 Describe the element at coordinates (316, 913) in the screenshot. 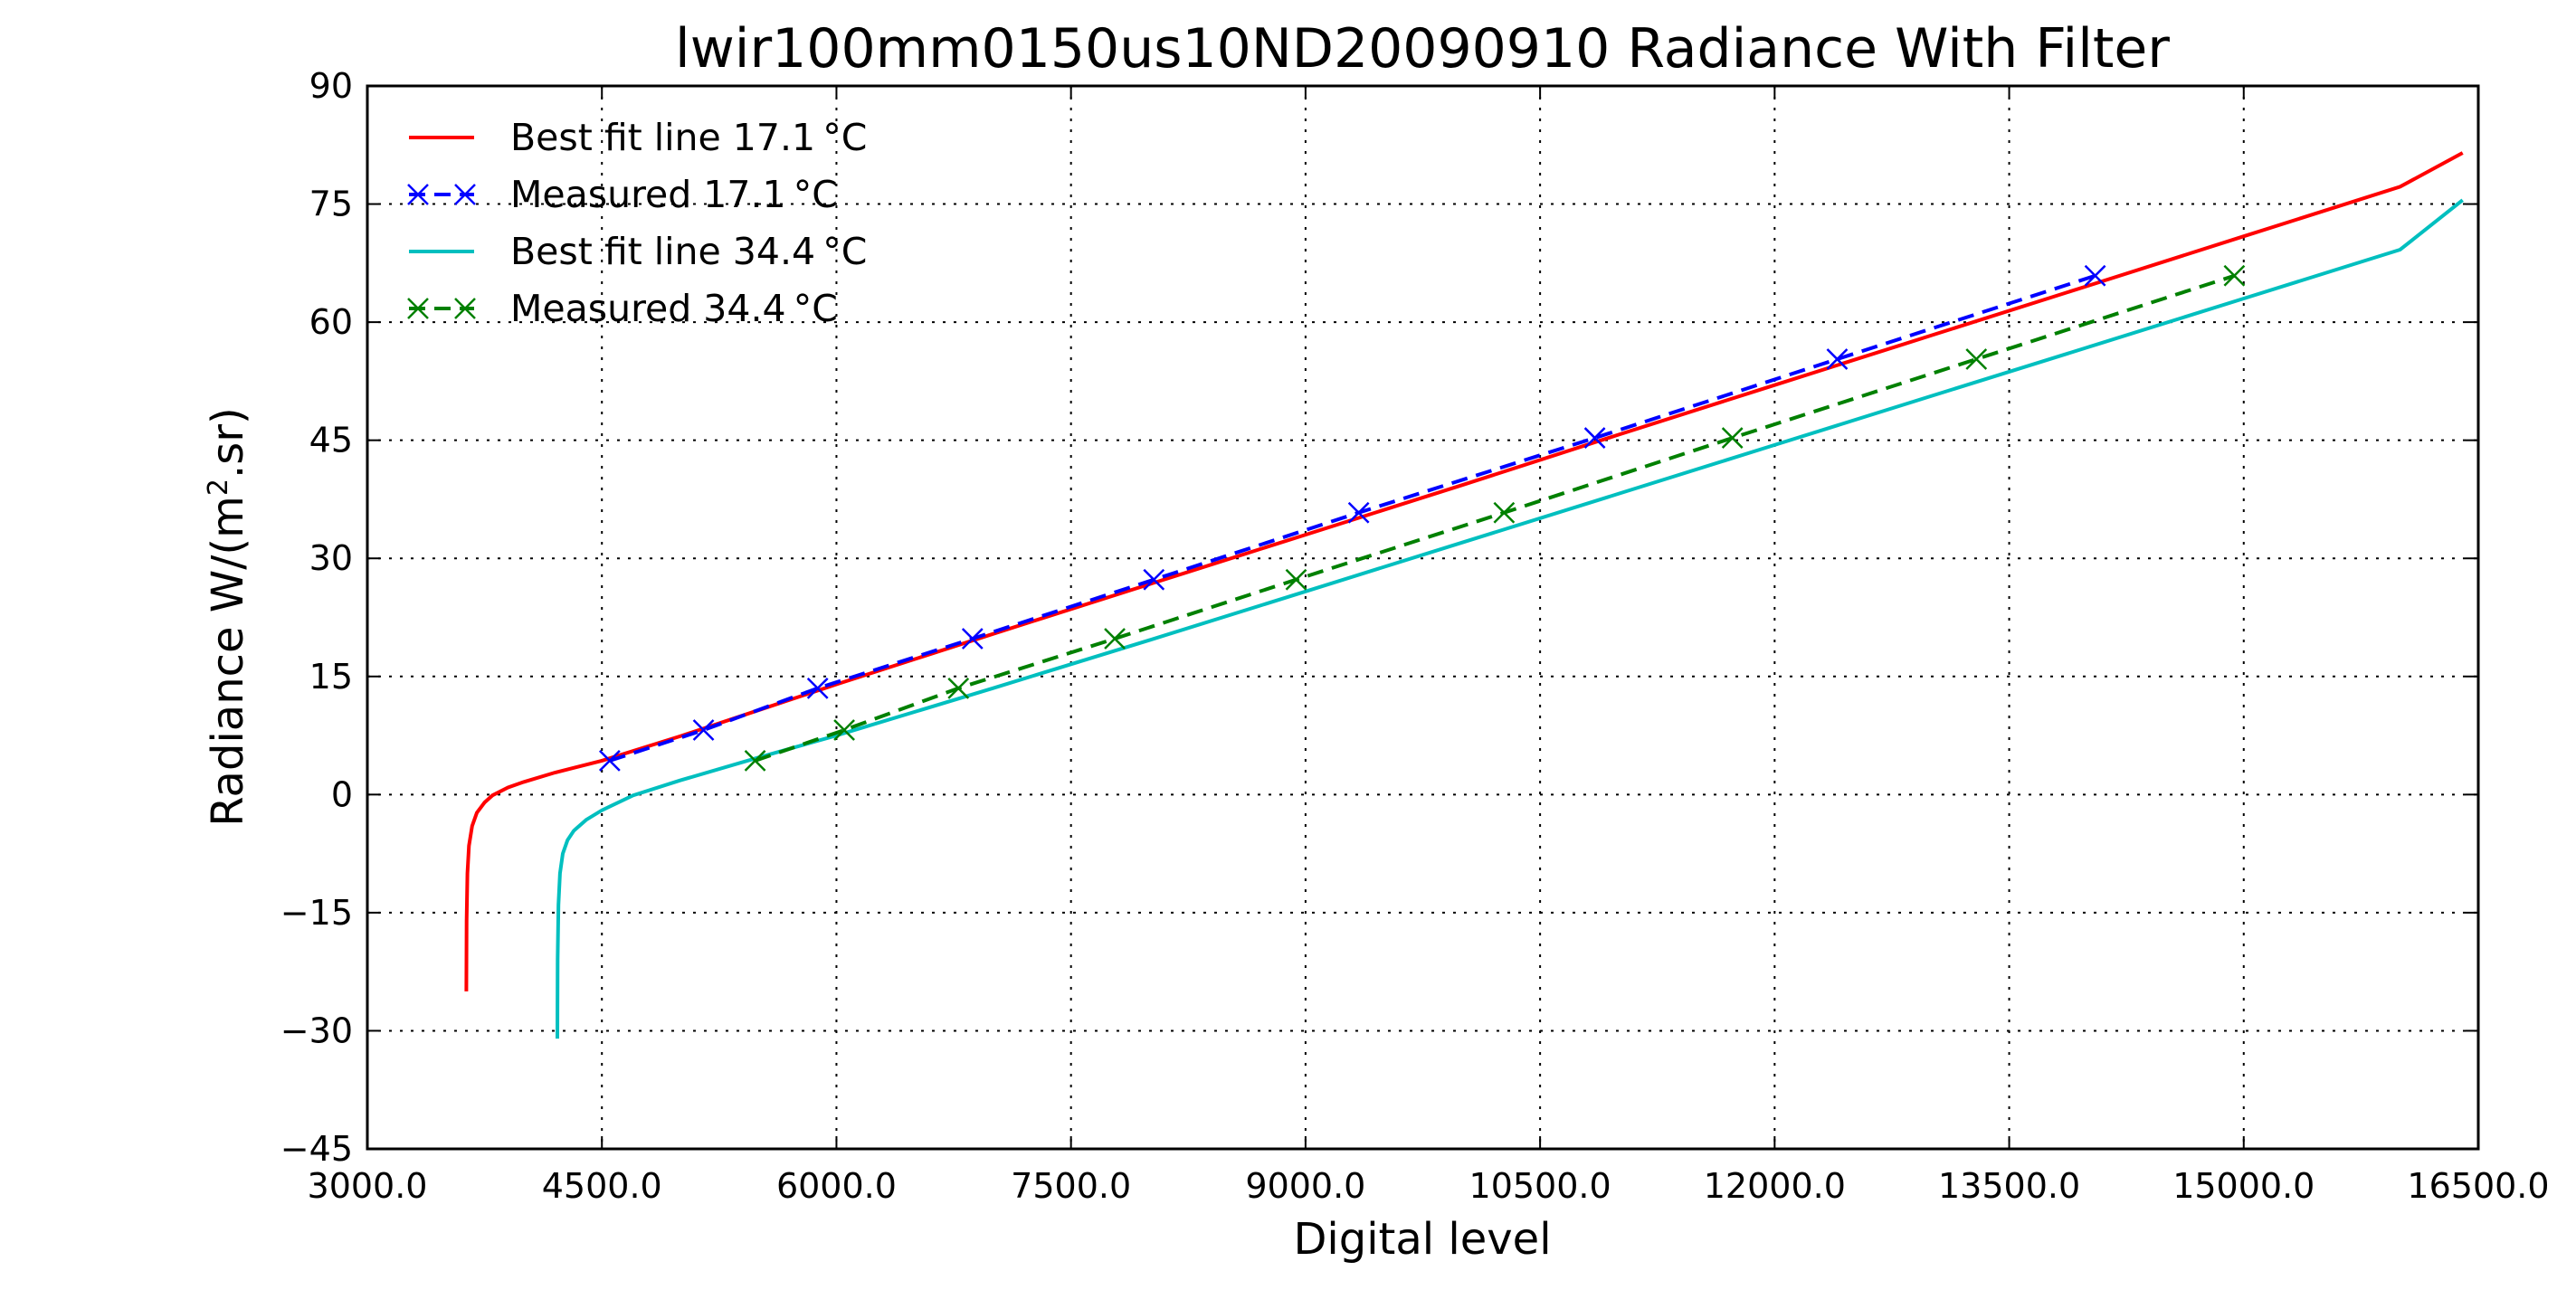

I see `y-tick-label: −15` at that location.